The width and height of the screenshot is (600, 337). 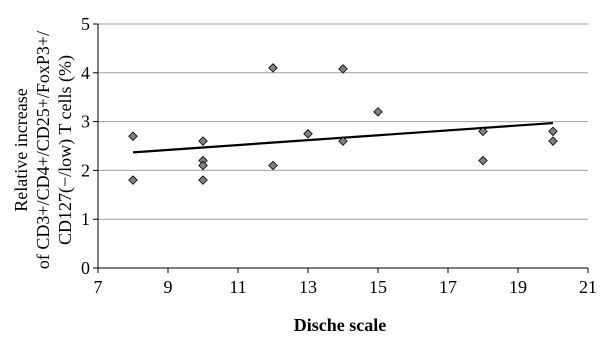 What do you see at coordinates (340, 325) in the screenshot?
I see `x-axis-title: Dische scale` at bounding box center [340, 325].